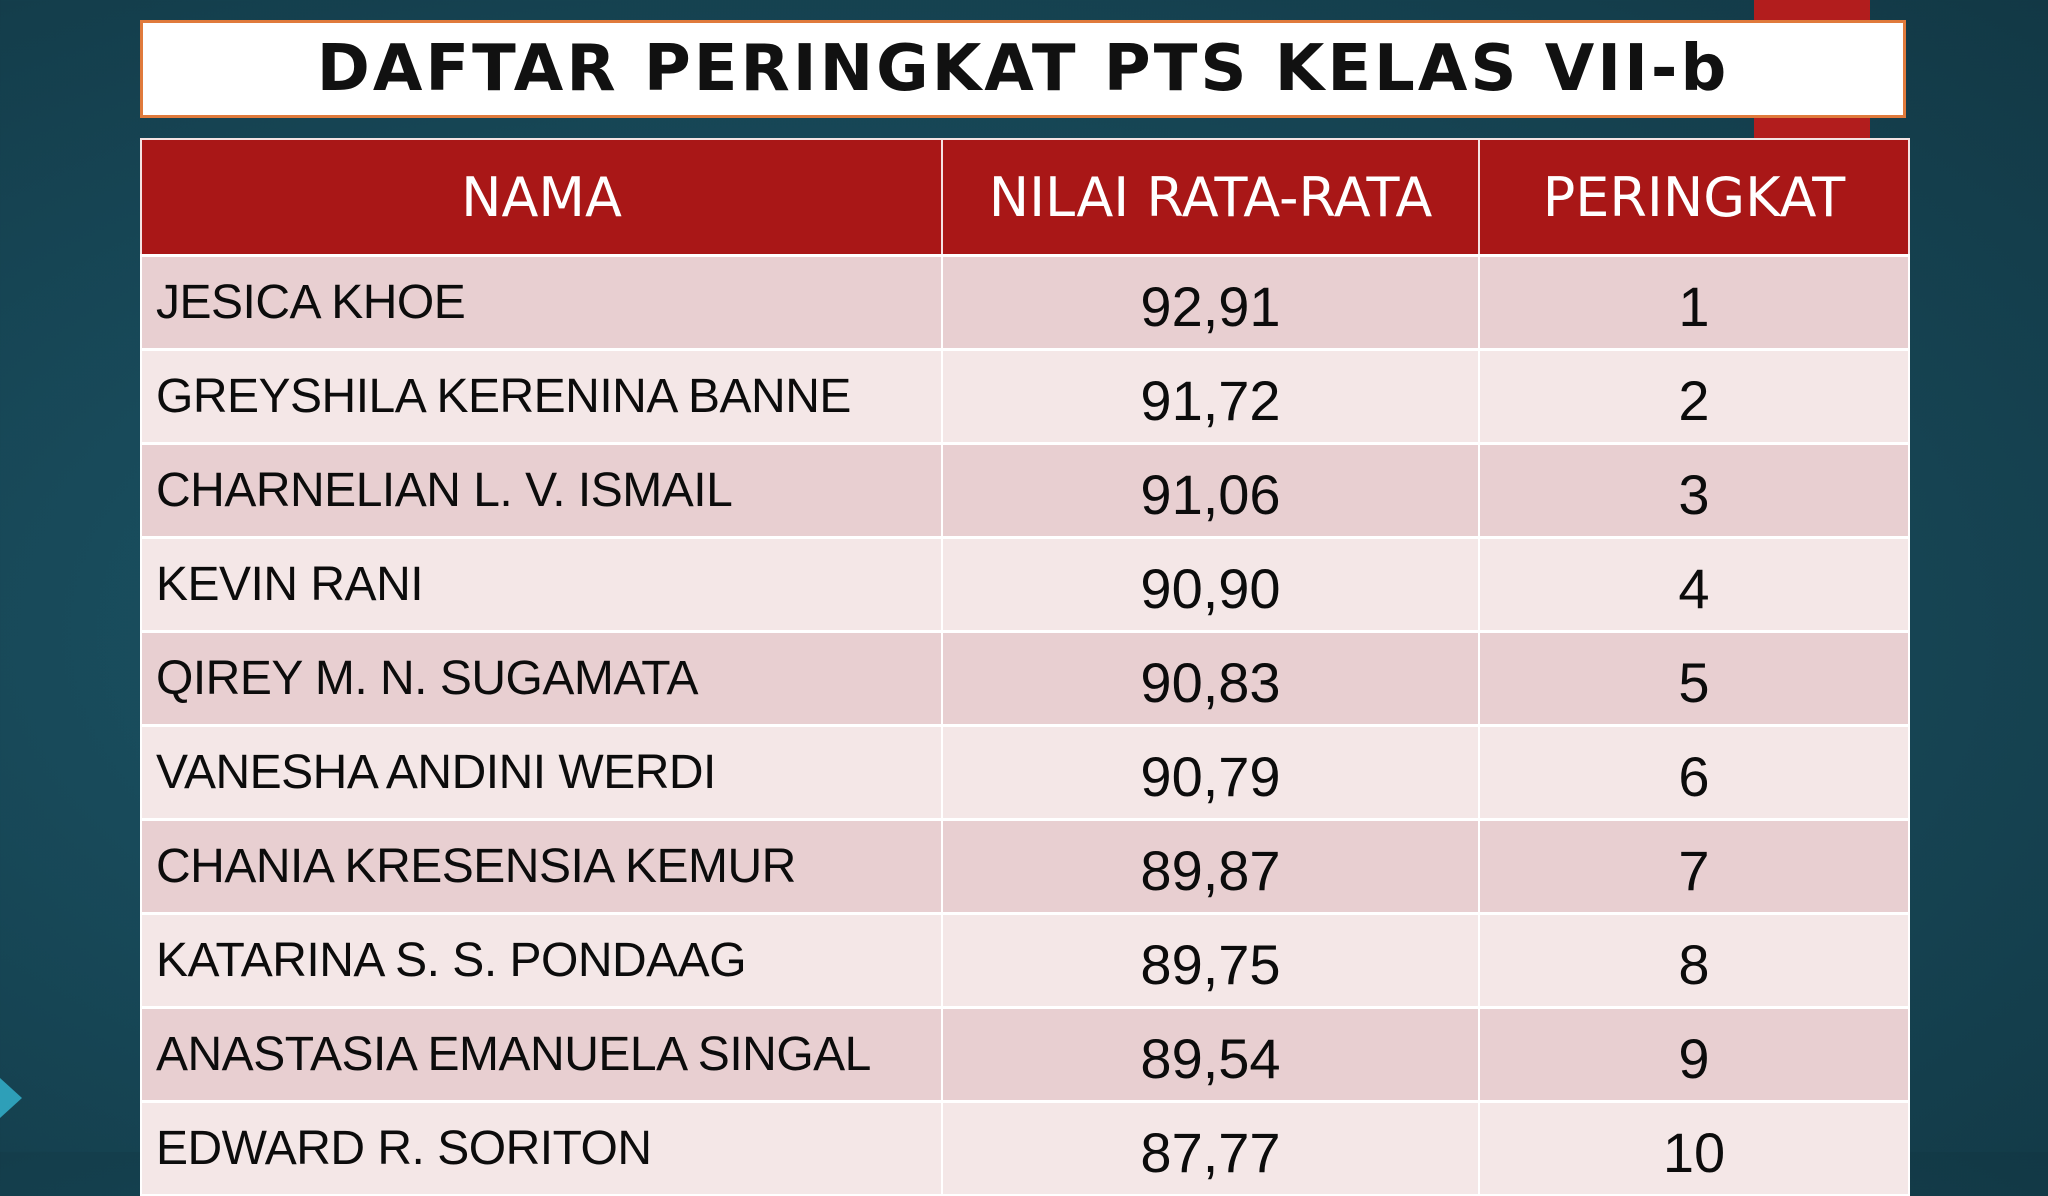 This screenshot has height=1196, width=2048. Describe the element at coordinates (1694, 1148) in the screenshot. I see `rank-number: 10` at that location.